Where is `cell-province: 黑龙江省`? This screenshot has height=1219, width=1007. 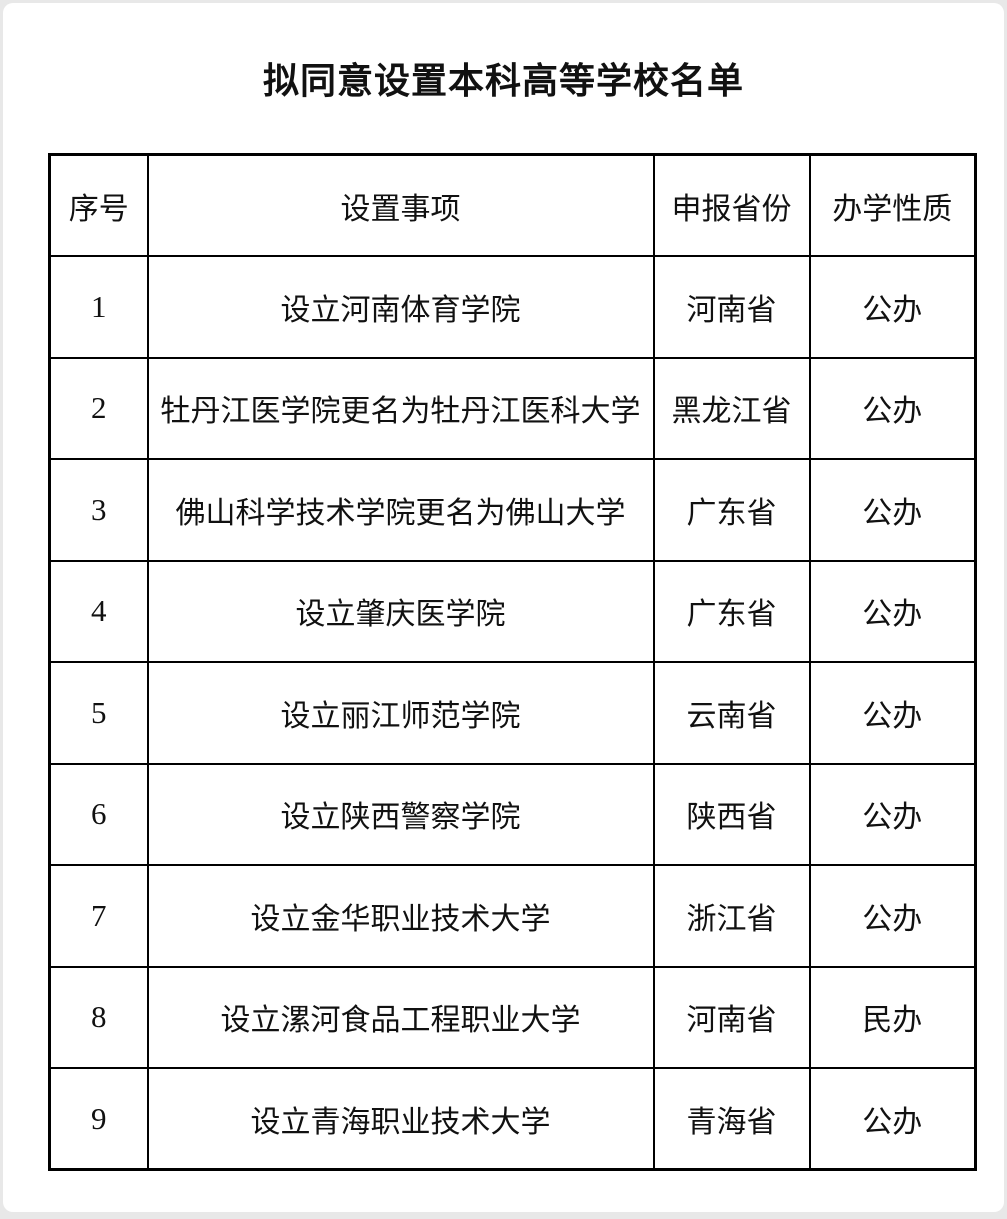
cell-province: 黑龙江省 is located at coordinates (731, 408).